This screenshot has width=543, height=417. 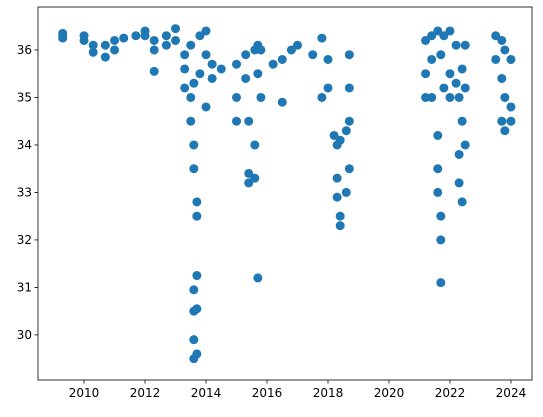 What do you see at coordinates (328, 393) in the screenshot?
I see `x-tick-label: 2018` at bounding box center [328, 393].